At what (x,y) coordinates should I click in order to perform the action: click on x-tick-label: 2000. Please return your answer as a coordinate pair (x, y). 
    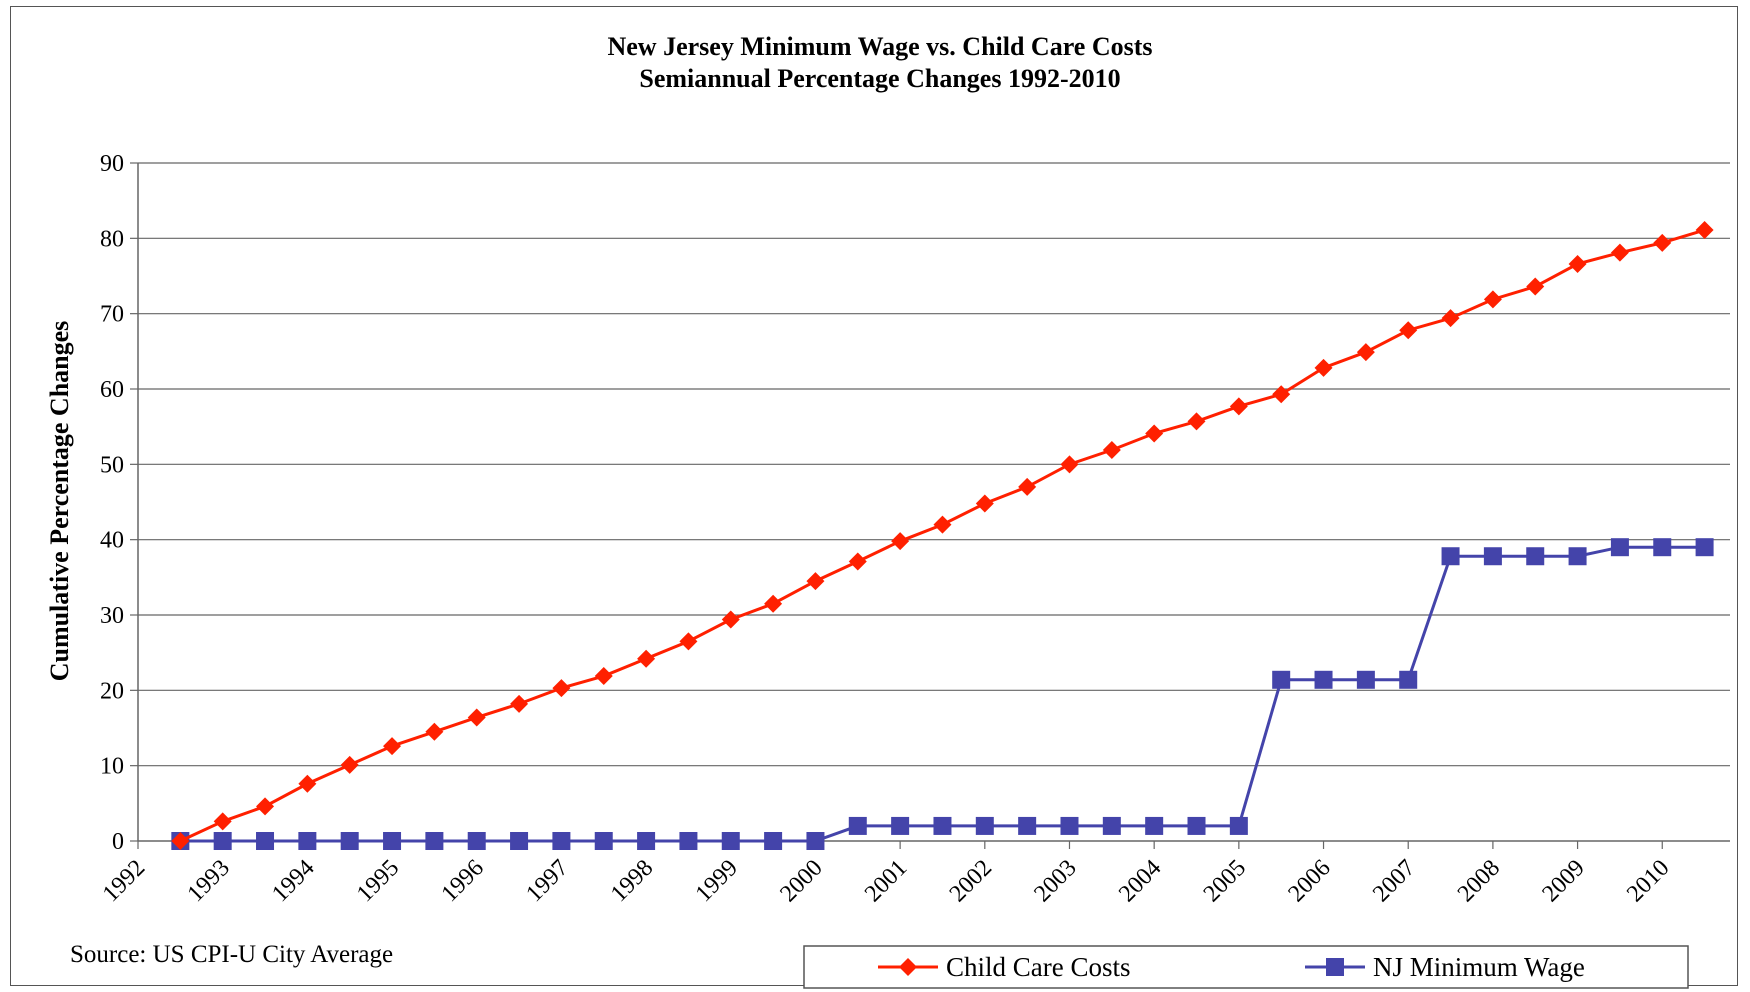
    Looking at the image, I should click on (801, 881).